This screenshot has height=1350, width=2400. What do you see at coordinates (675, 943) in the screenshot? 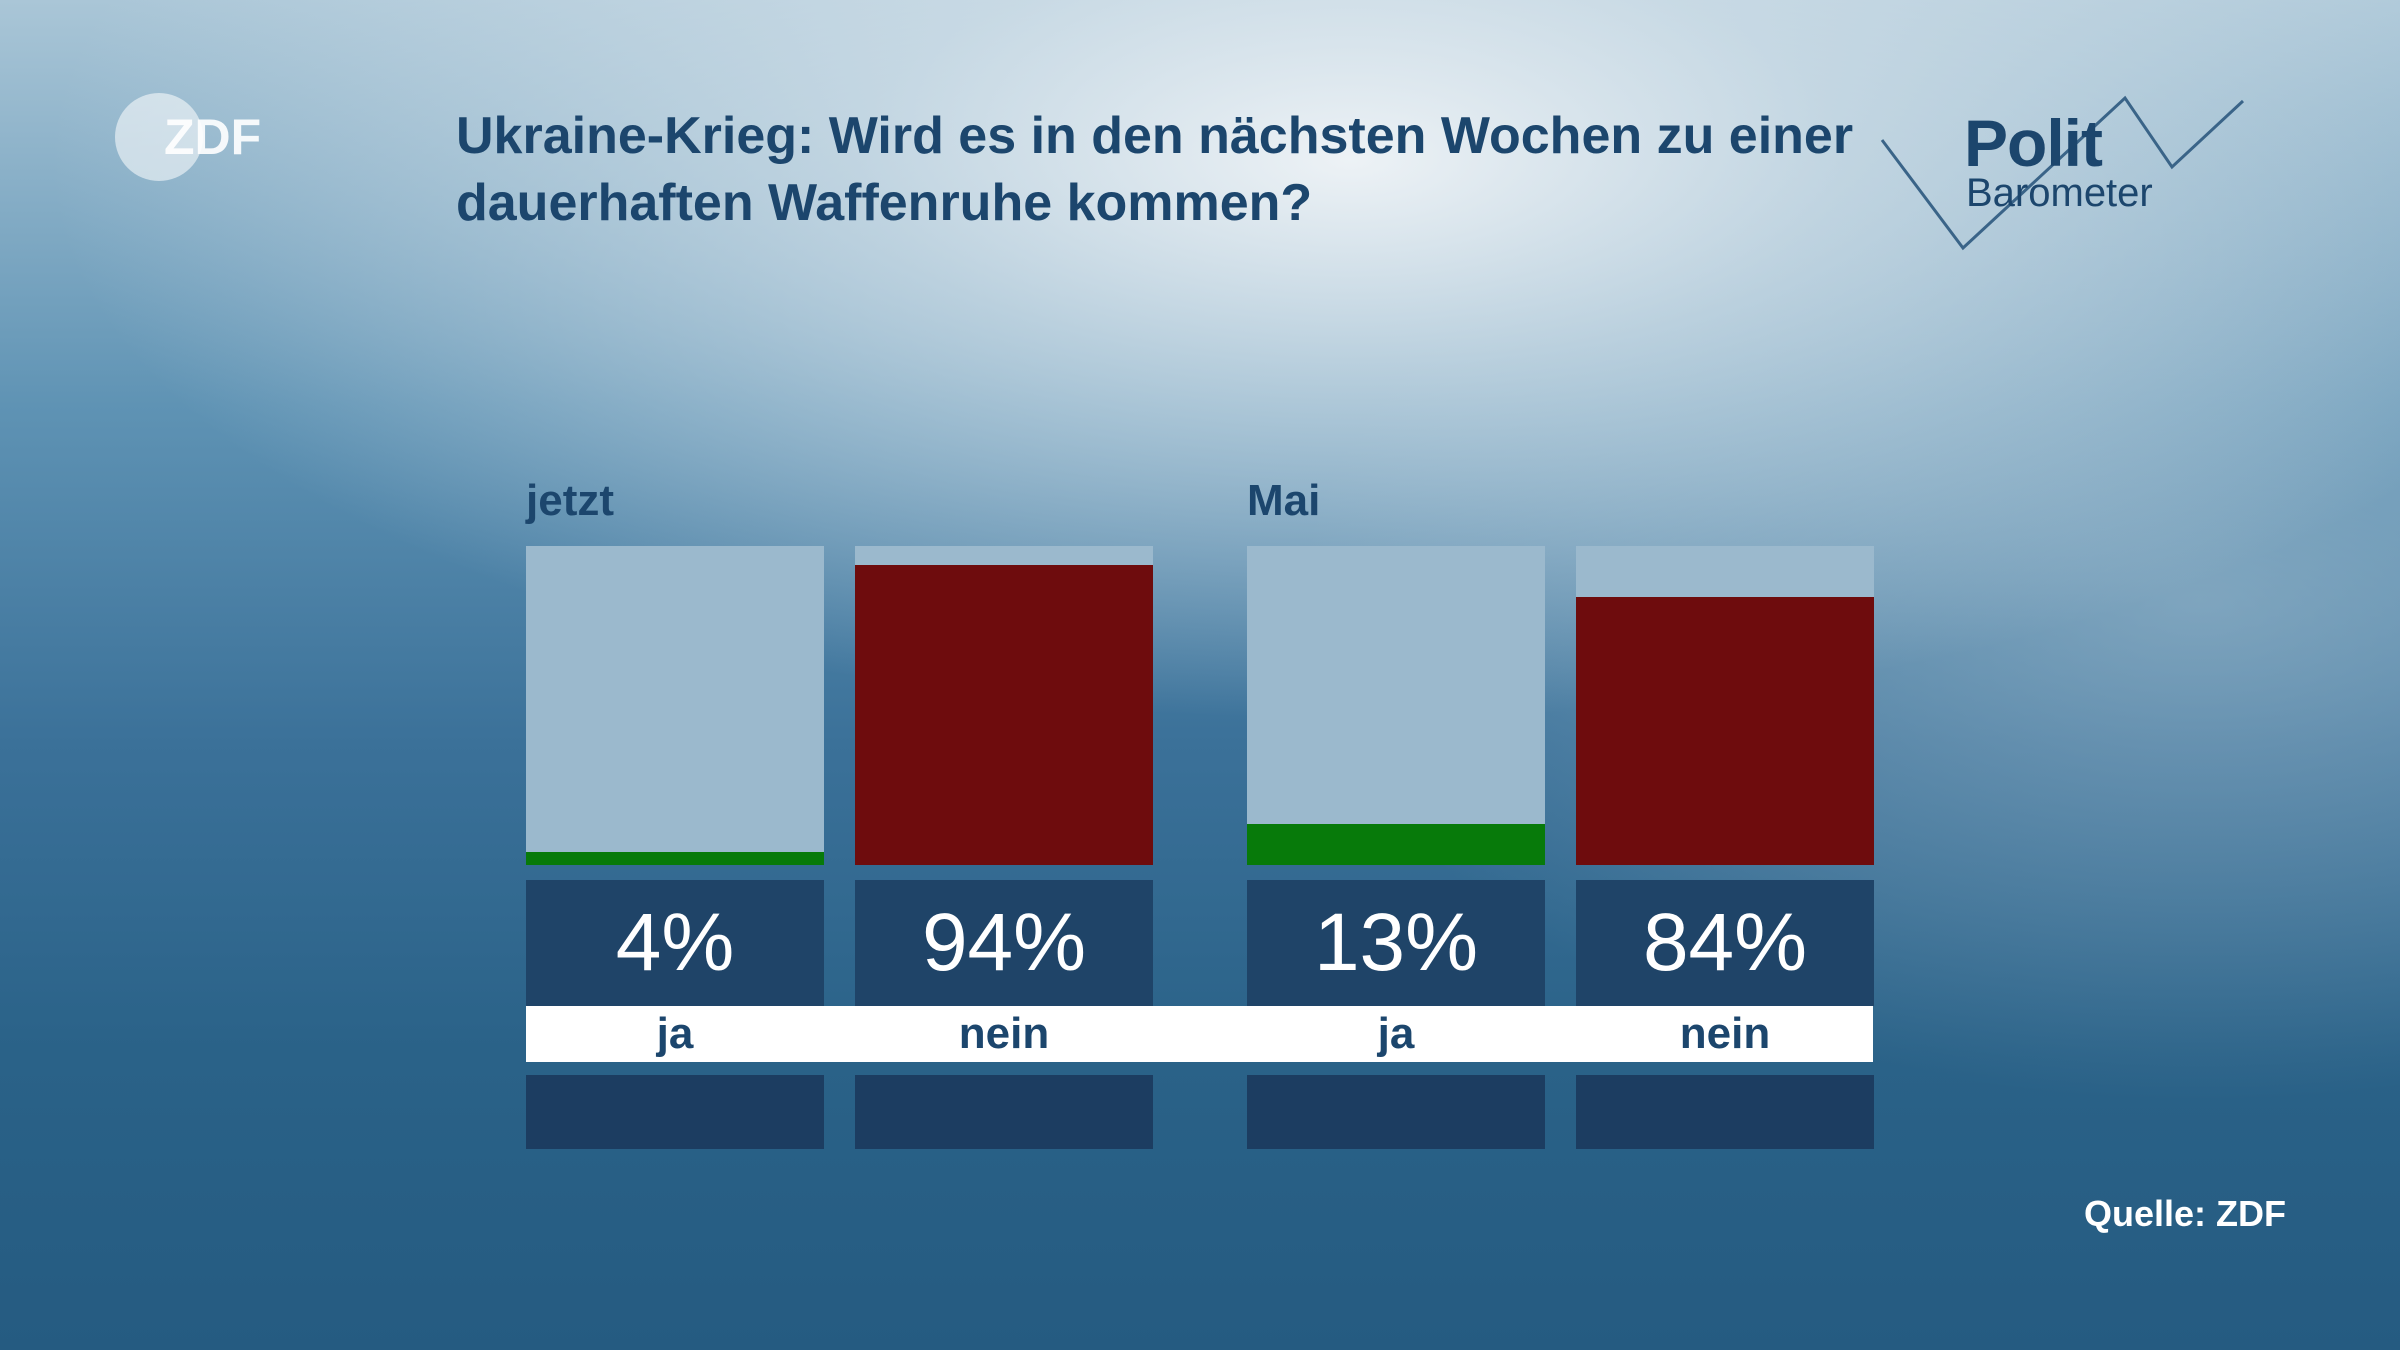
I see `value-label: 4%` at bounding box center [675, 943].